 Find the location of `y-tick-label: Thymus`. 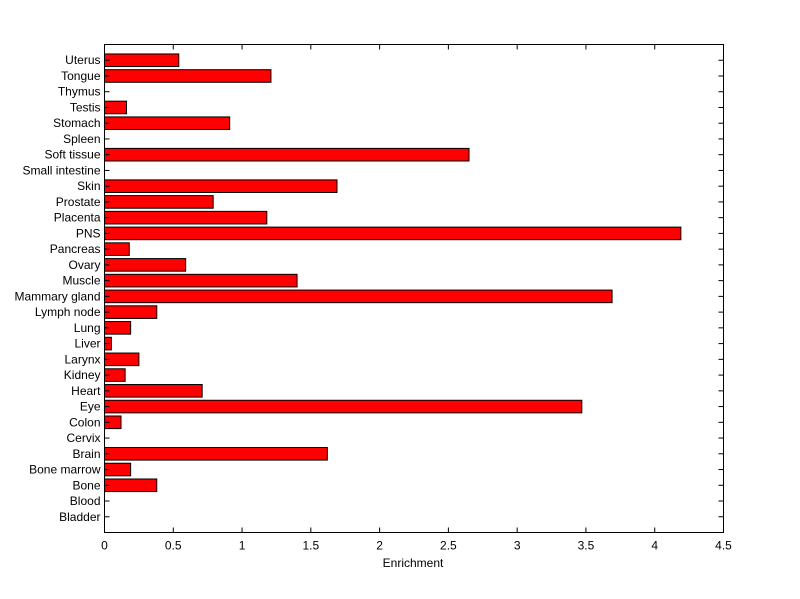

y-tick-label: Thymus is located at coordinates (79, 92).